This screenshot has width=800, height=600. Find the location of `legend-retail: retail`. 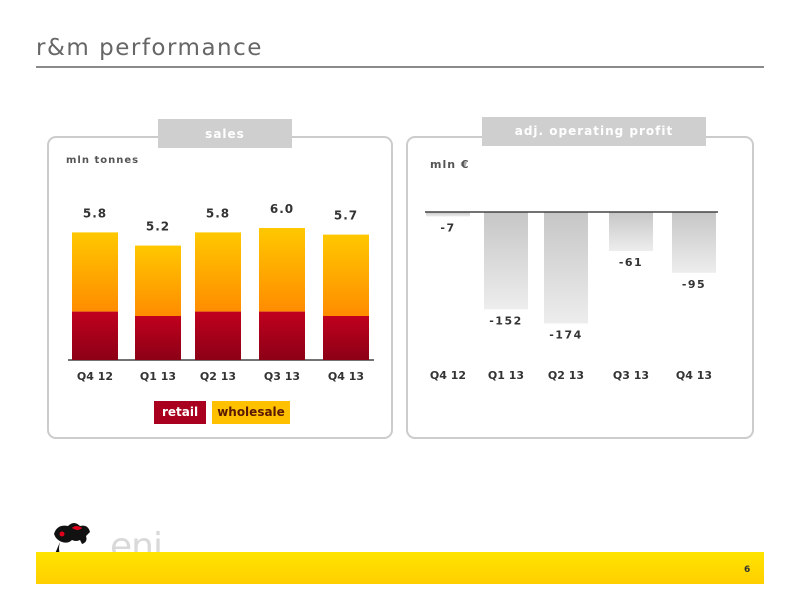

legend-retail: retail is located at coordinates (180, 412).